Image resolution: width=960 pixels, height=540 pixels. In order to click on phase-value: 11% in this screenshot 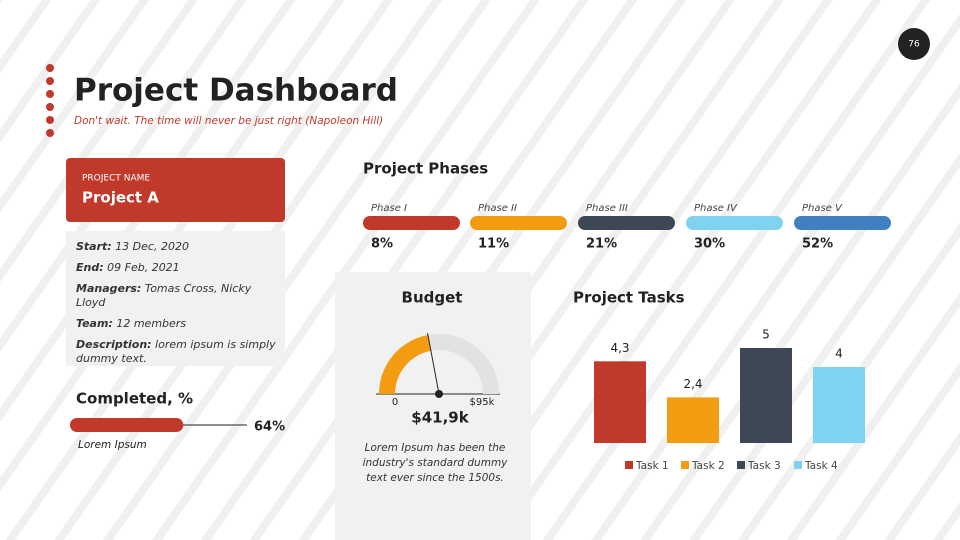, I will do `click(493, 244)`.